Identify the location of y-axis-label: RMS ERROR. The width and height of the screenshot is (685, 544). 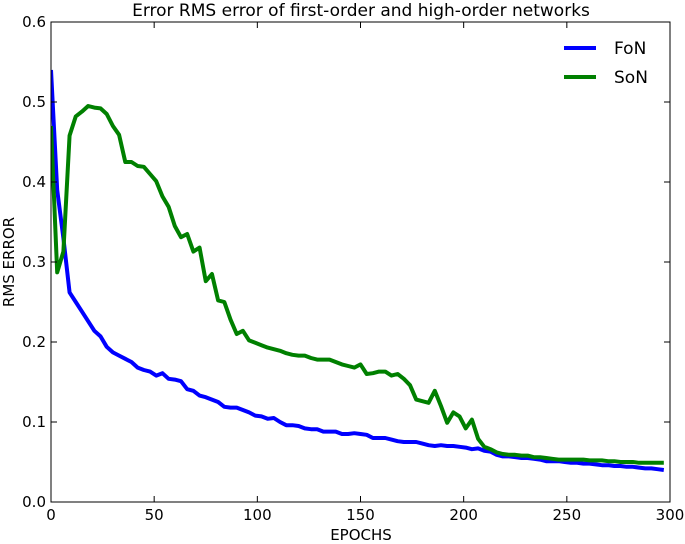
(9, 262).